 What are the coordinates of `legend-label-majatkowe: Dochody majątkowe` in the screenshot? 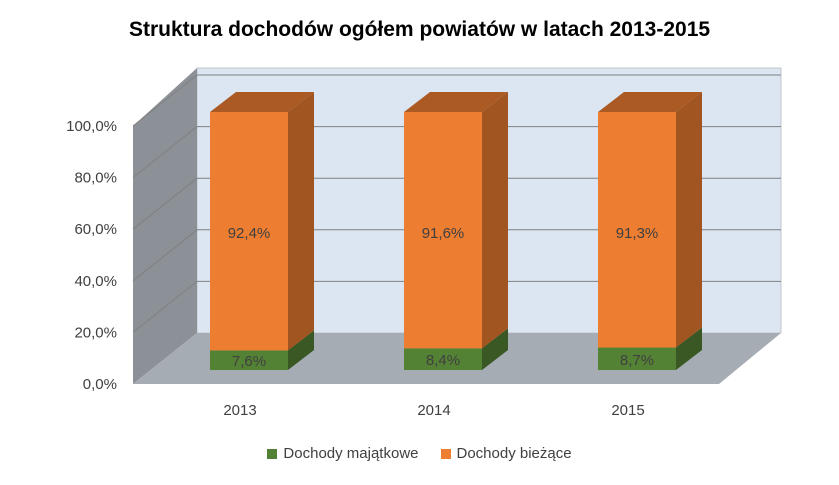 It's located at (351, 453).